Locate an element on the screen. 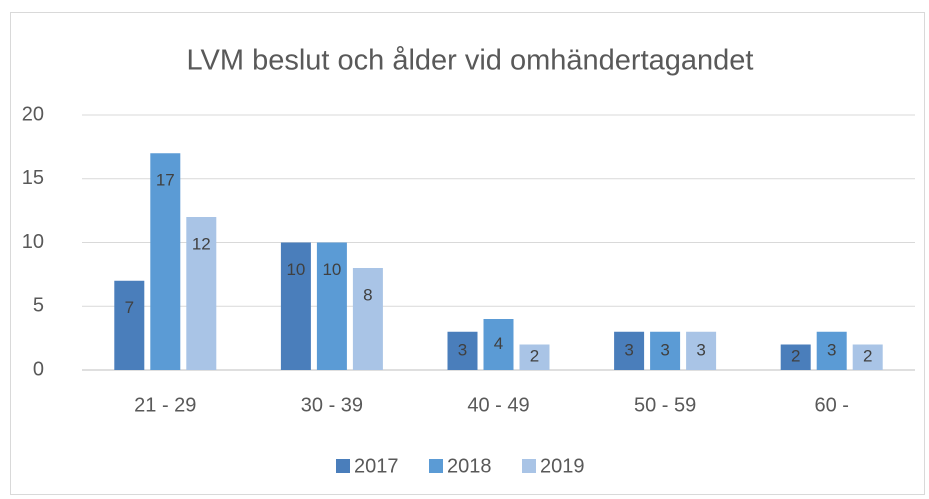 The width and height of the screenshot is (929, 499). y-tick-label: 15 is located at coordinates (33, 178).